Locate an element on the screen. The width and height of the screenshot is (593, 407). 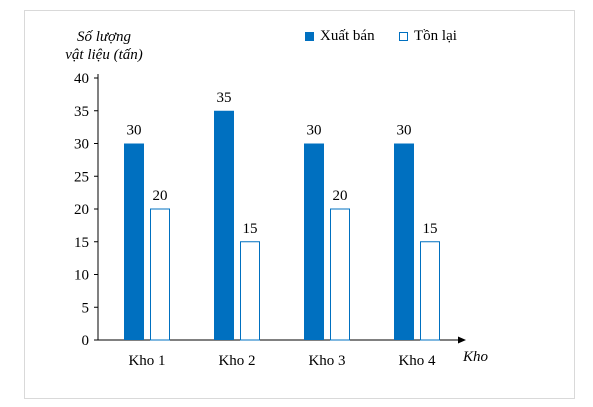
y-axis-label-line-2: vật liệu (tấn) is located at coordinates (104, 55).